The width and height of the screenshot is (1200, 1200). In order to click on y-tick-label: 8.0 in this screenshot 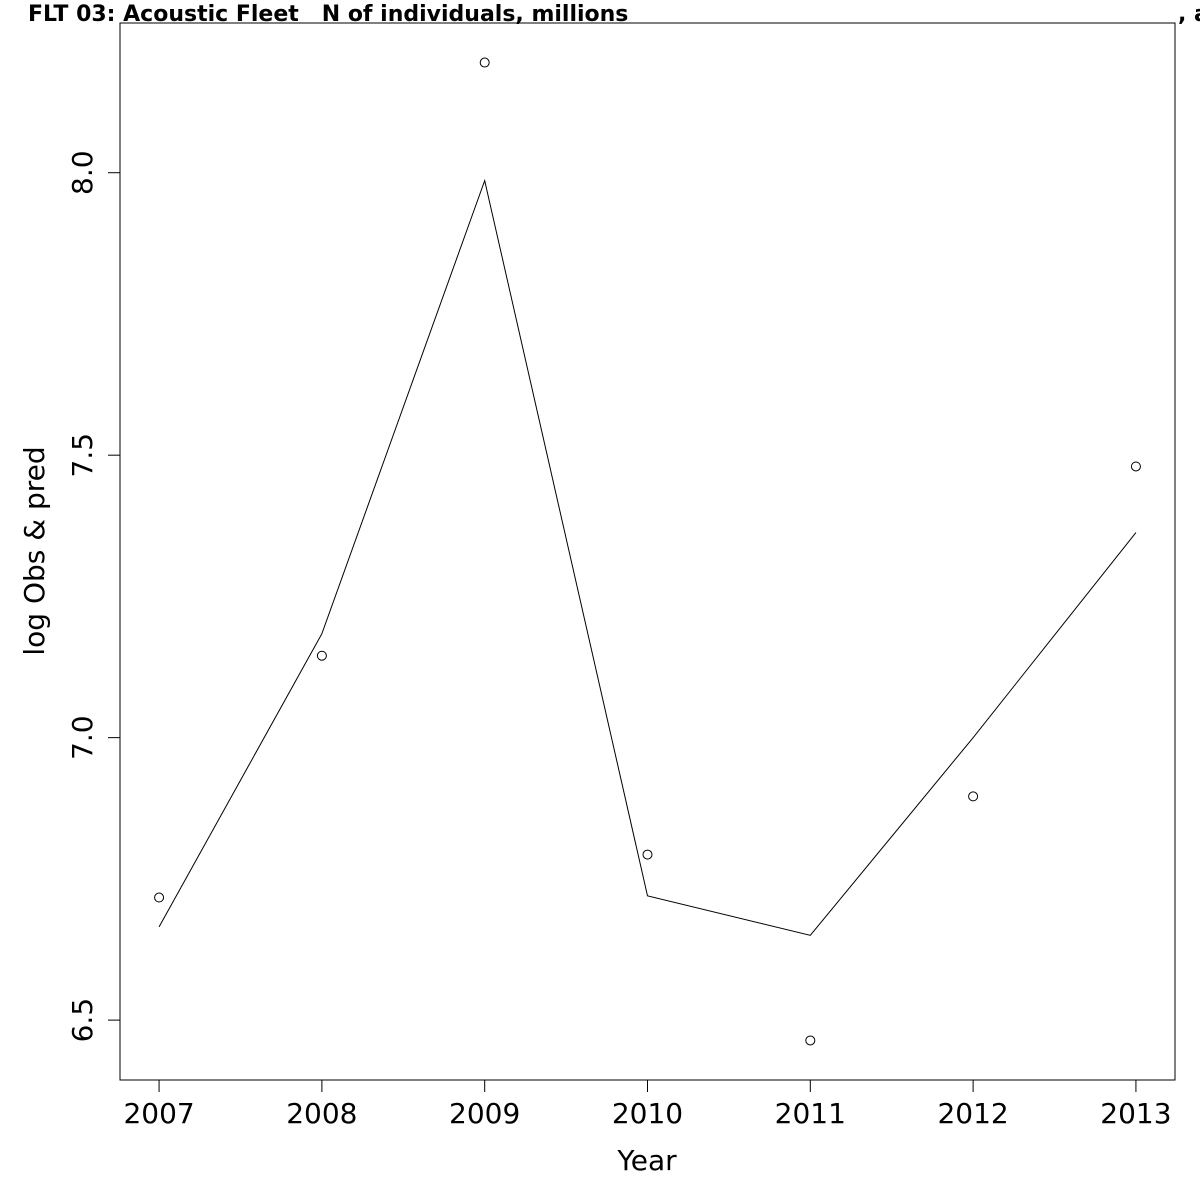, I will do `click(82, 172)`.